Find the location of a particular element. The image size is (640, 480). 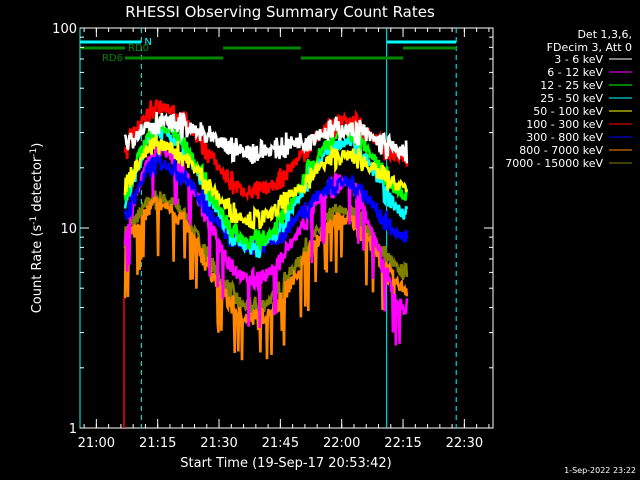

legend-entry-label: 25 - 50 keV is located at coordinates (571, 98).